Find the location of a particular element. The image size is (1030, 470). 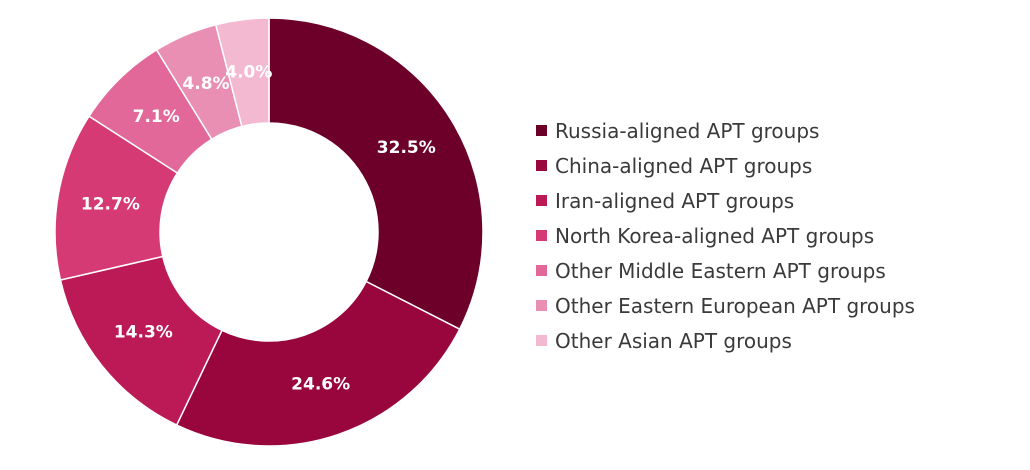

legend-item: China-aligned APT groups is located at coordinates (725, 165).